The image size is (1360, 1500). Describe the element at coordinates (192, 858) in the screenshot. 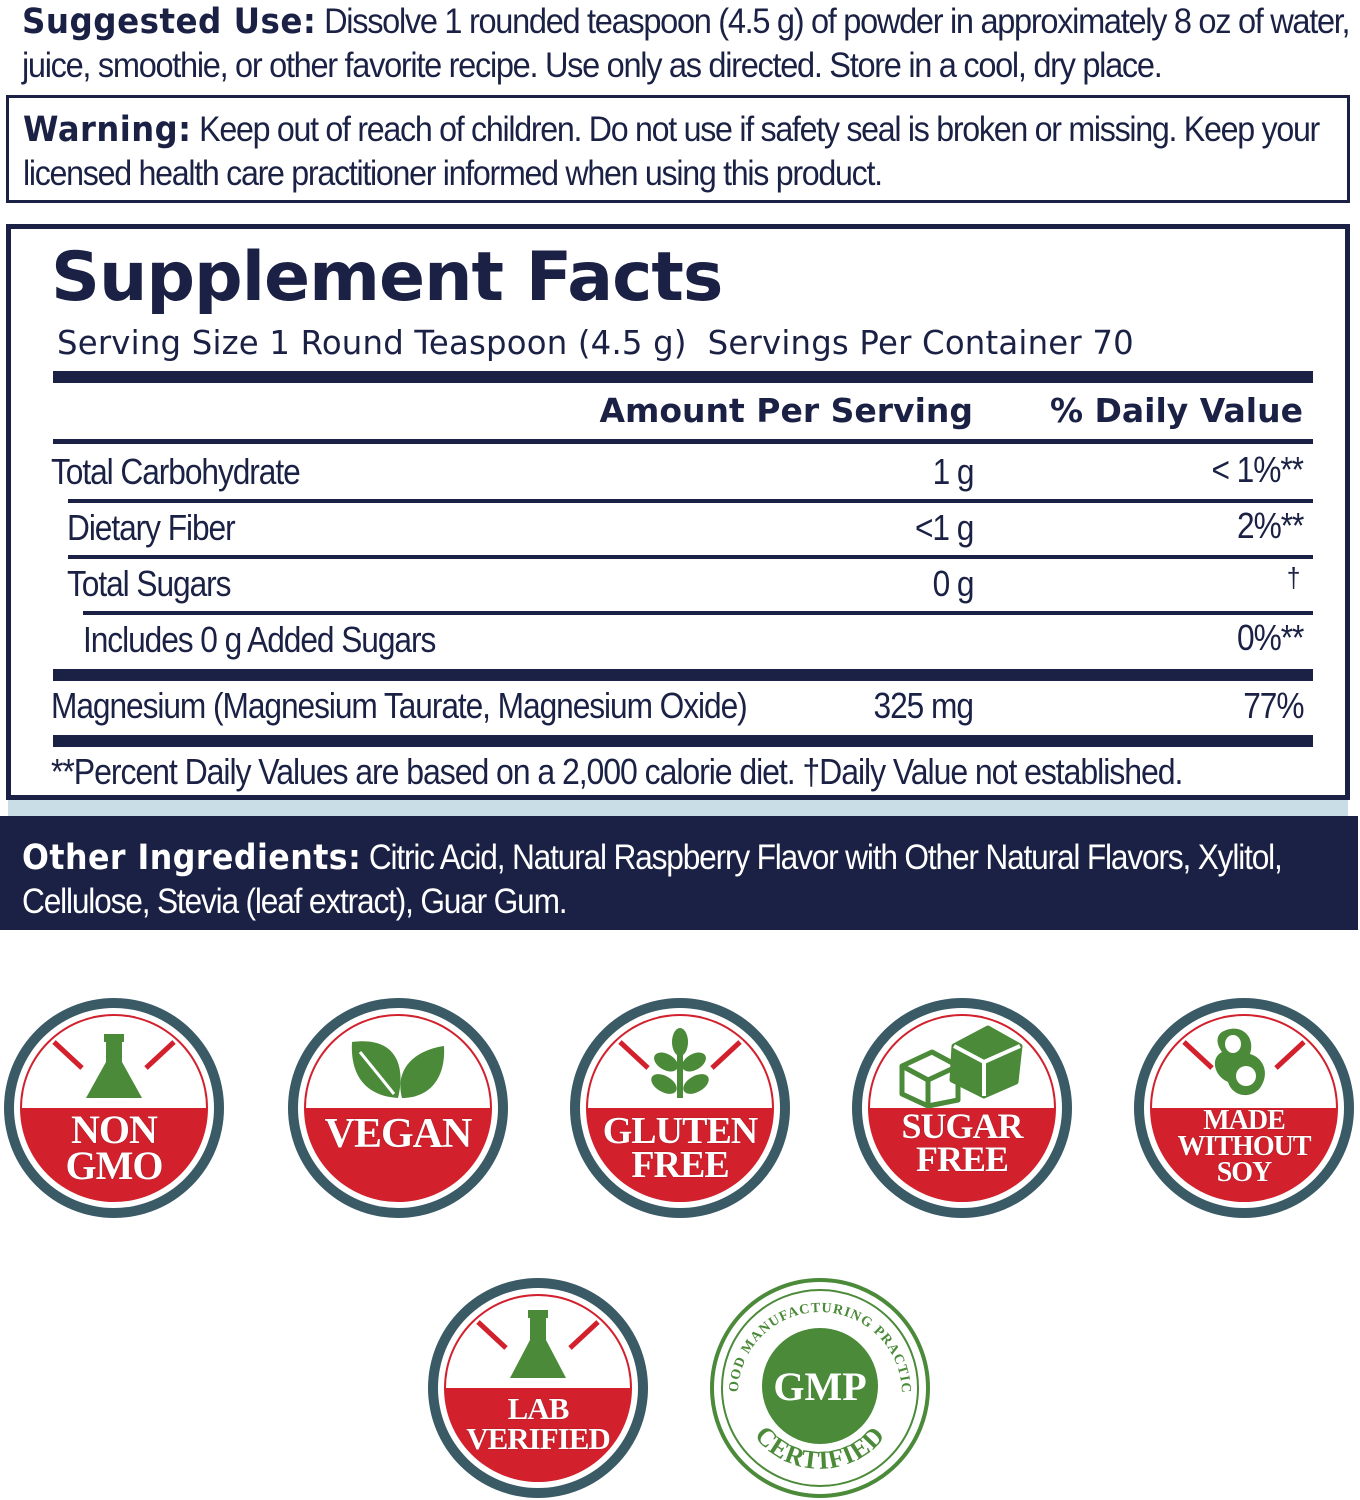

I see `other-ingredients-label: Other Ingredients:` at that location.